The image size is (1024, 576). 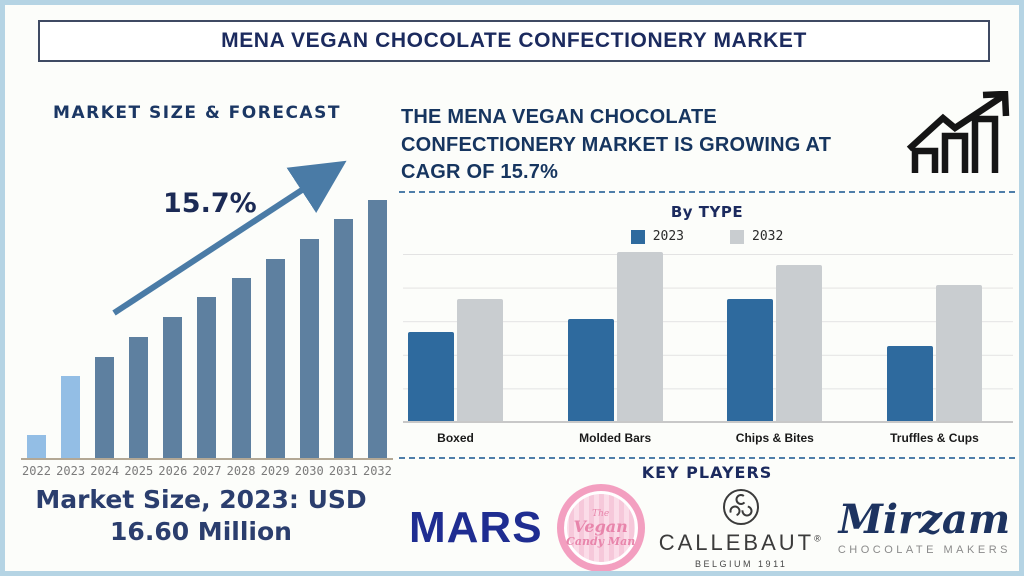 I want to click on bar-truffles-2023, so click(x=909, y=383).